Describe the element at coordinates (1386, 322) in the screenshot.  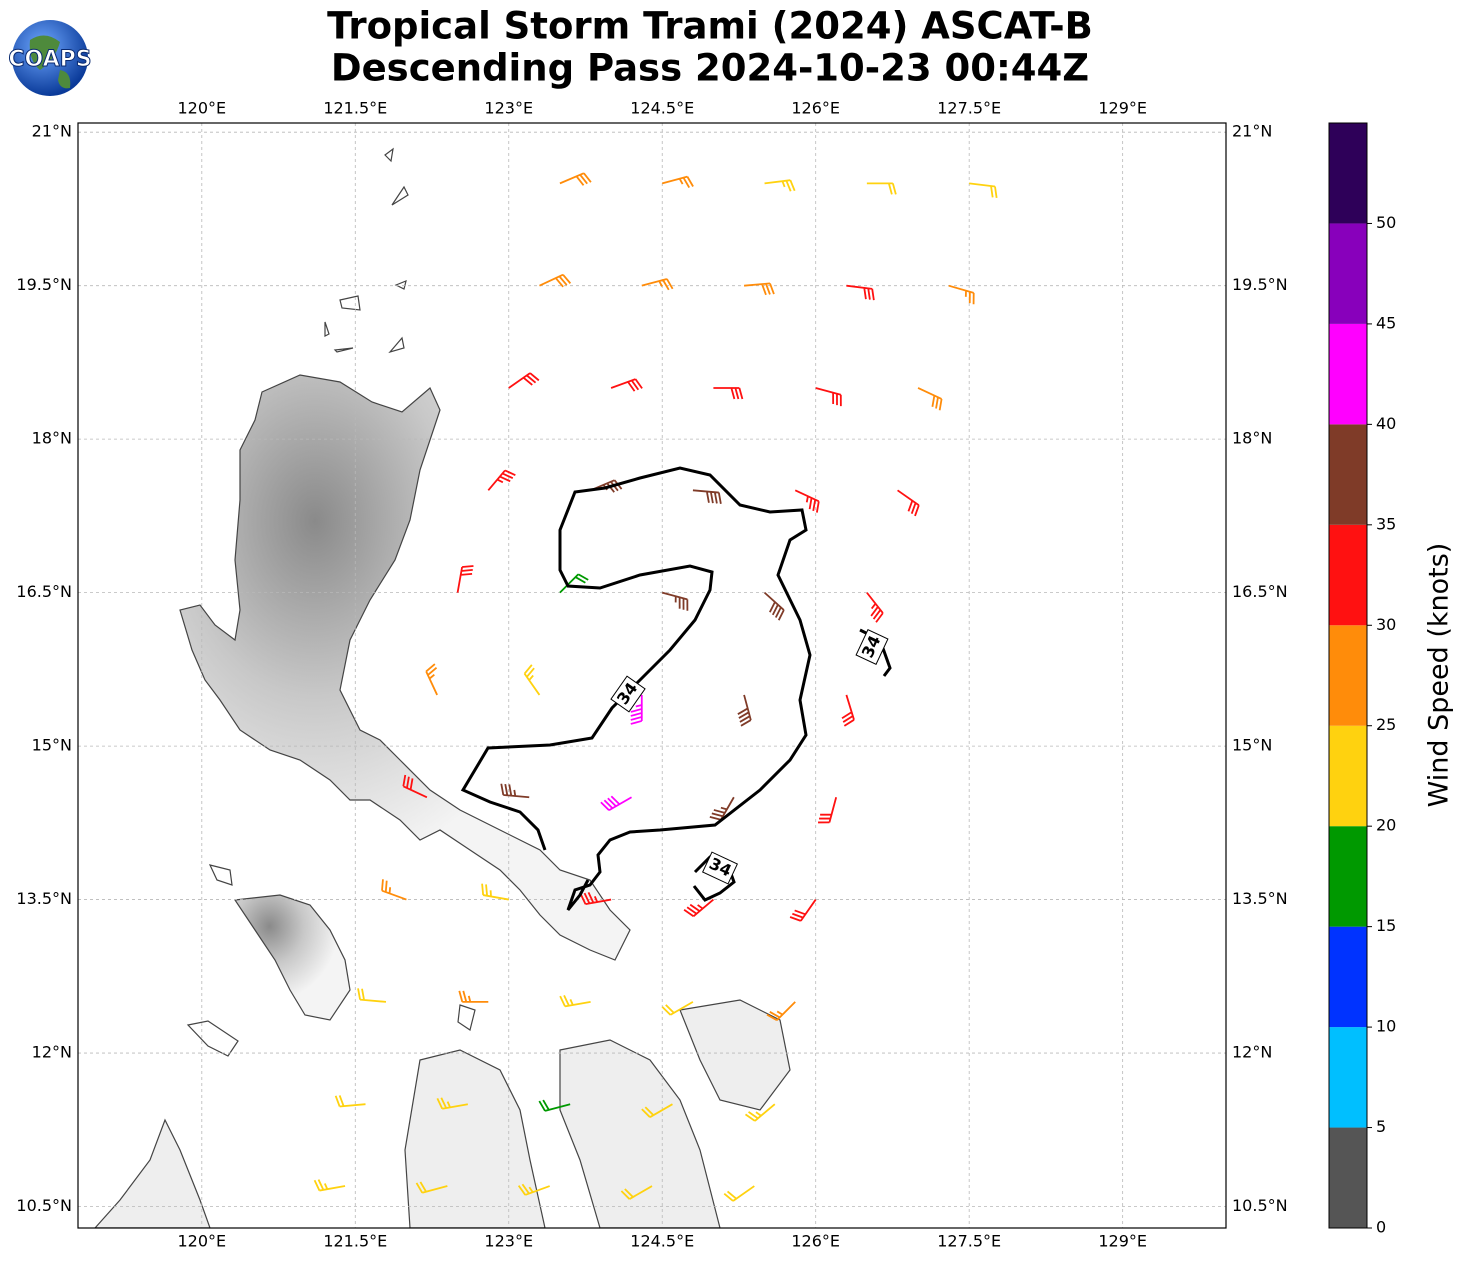
I see `colorbar-tick-label: 45` at that location.